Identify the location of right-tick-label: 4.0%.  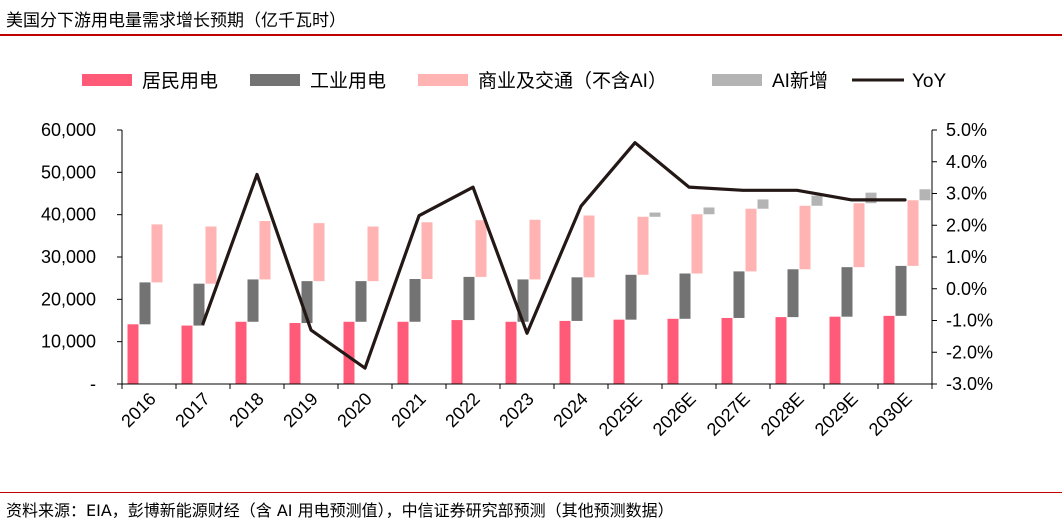
(966, 162).